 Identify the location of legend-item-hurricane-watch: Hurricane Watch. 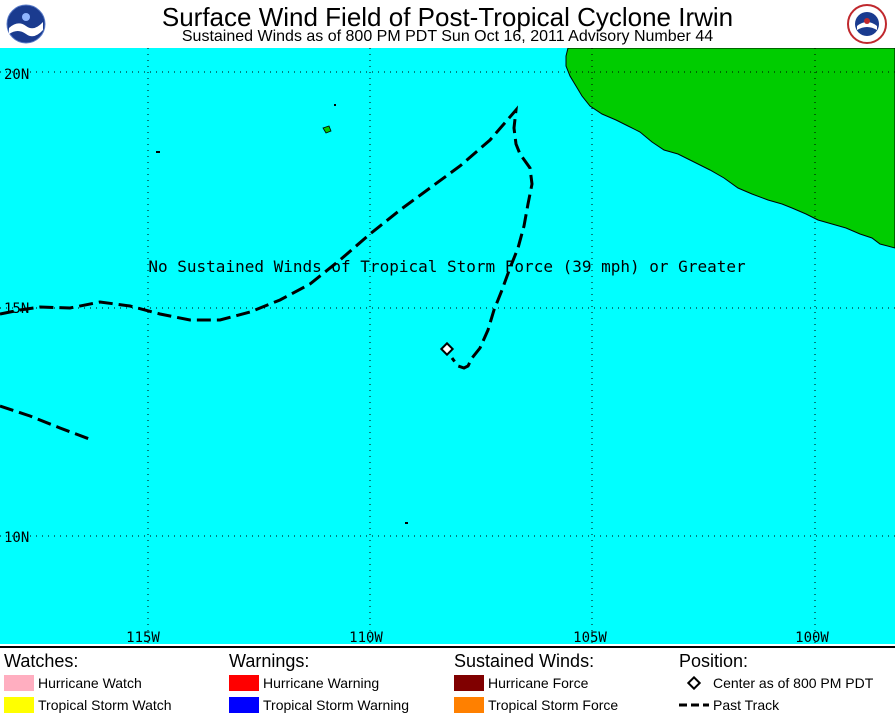
(88, 683).